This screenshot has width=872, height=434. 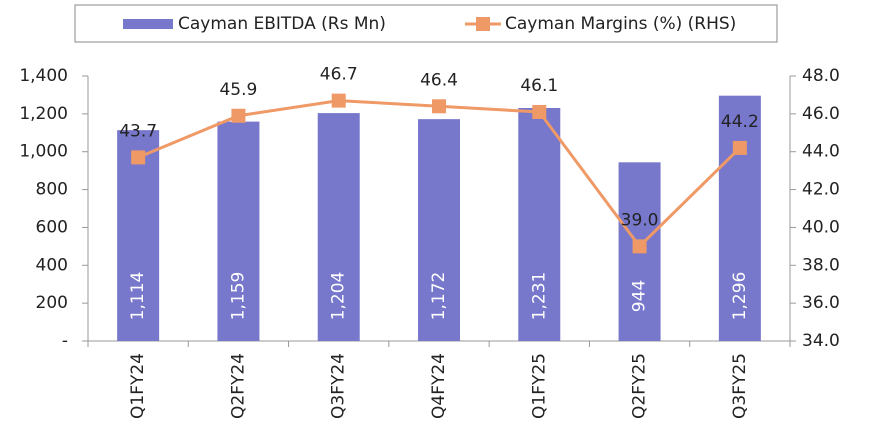 What do you see at coordinates (238, 90) in the screenshot?
I see `line-value-label: 45.9` at bounding box center [238, 90].